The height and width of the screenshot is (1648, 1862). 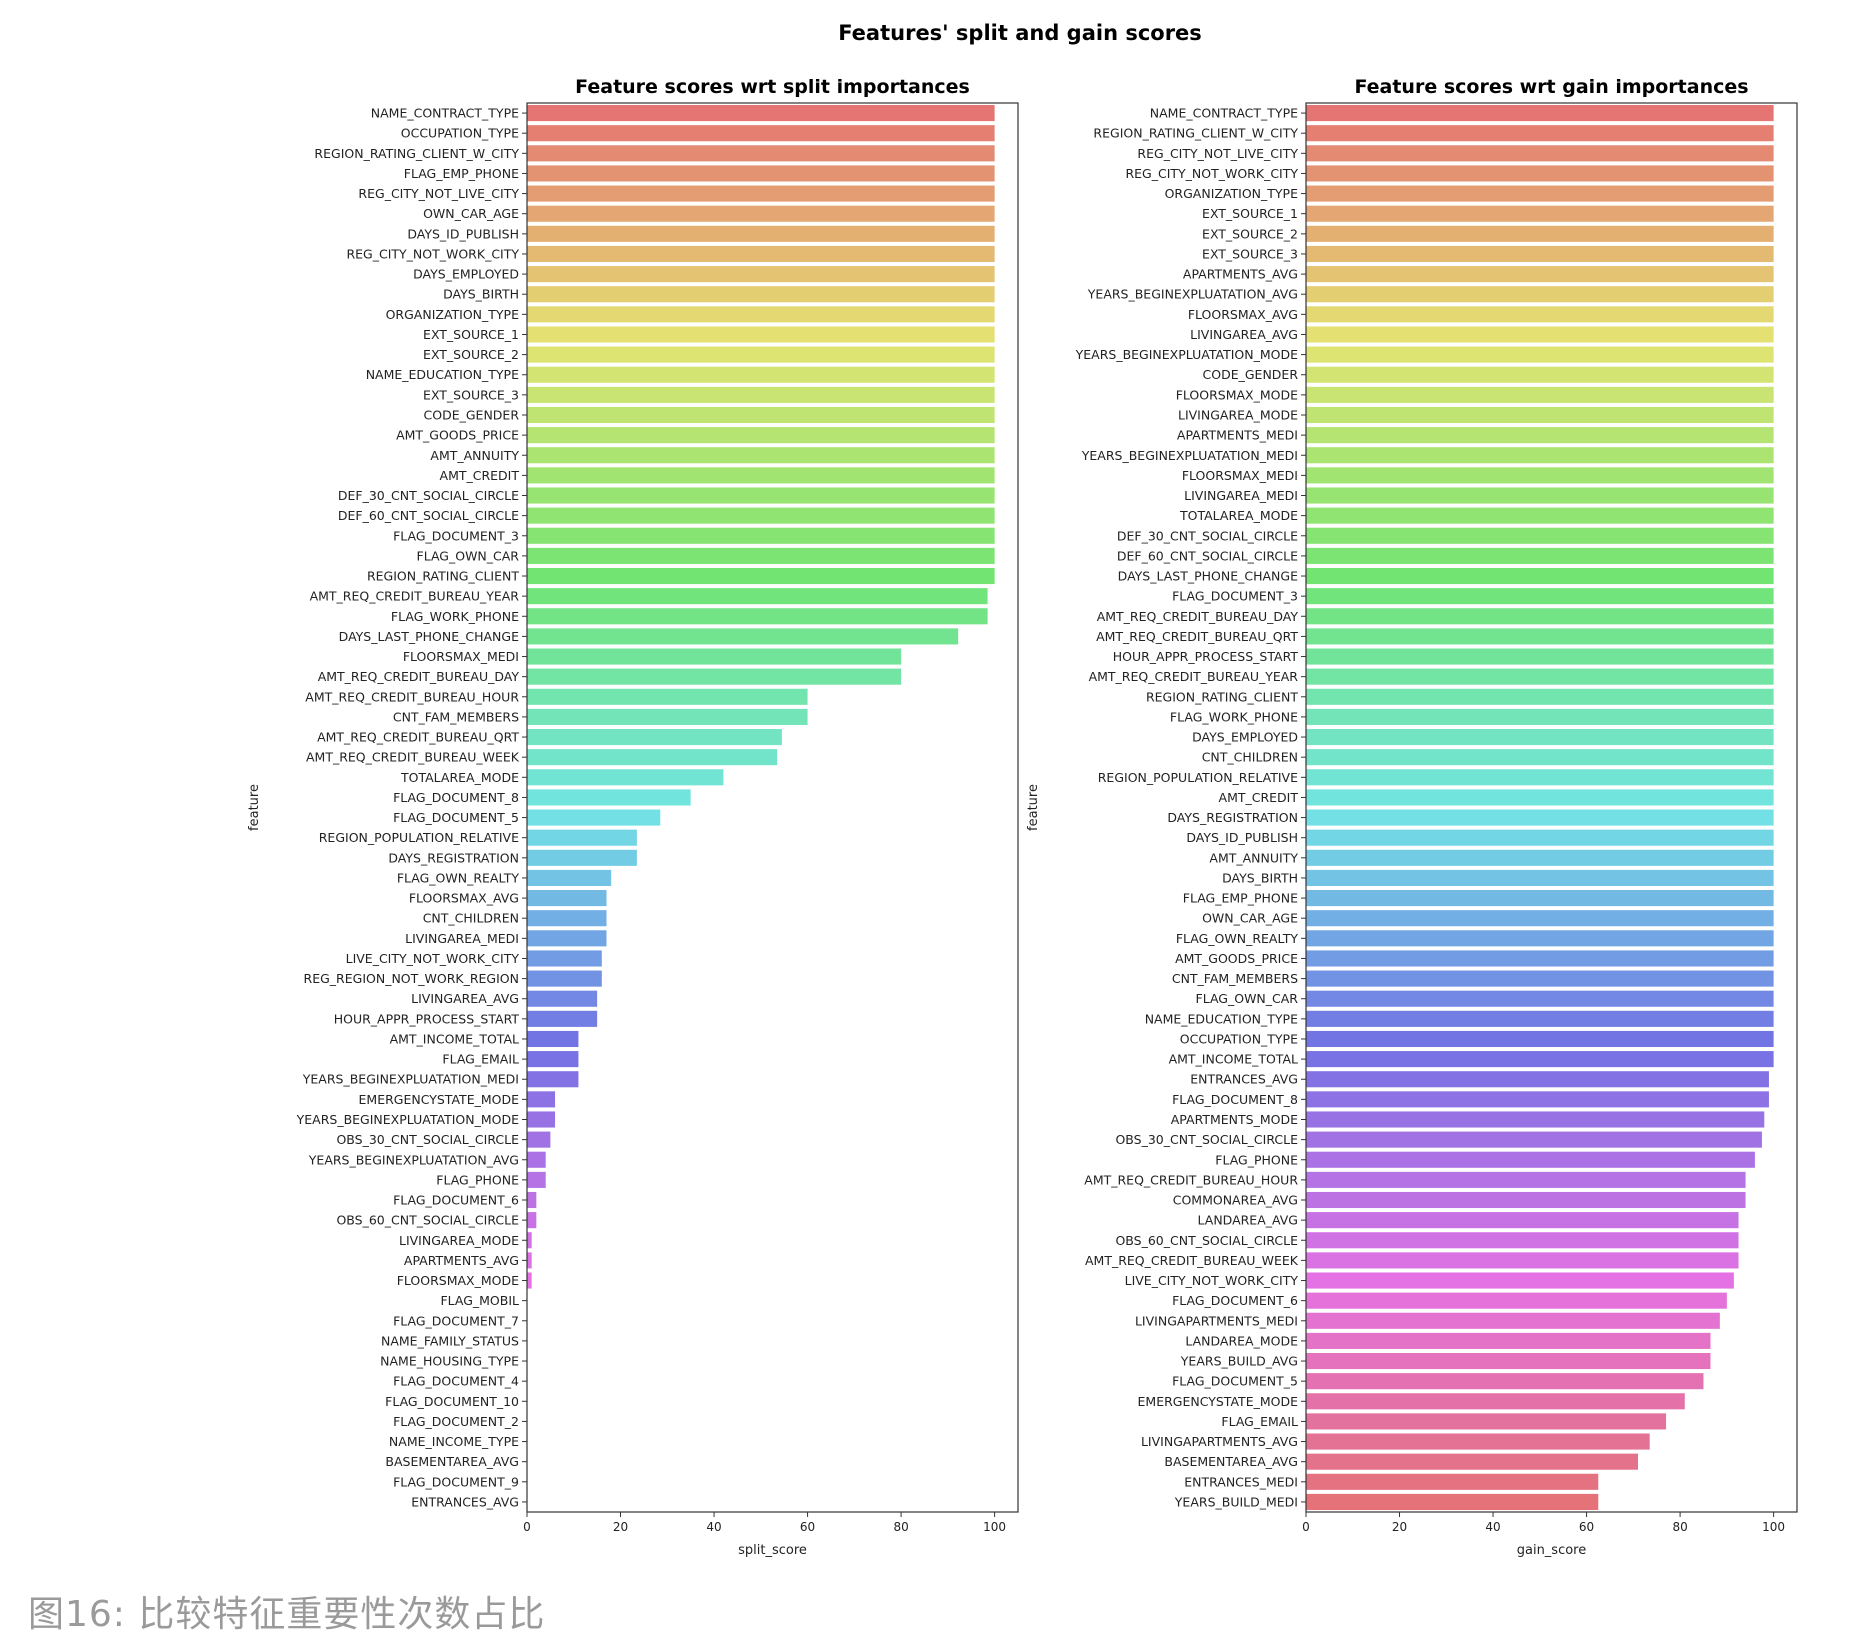 What do you see at coordinates (1221, 1018) in the screenshot?
I see `y-tick-label: NAME_EDUCATION_TYPE` at bounding box center [1221, 1018].